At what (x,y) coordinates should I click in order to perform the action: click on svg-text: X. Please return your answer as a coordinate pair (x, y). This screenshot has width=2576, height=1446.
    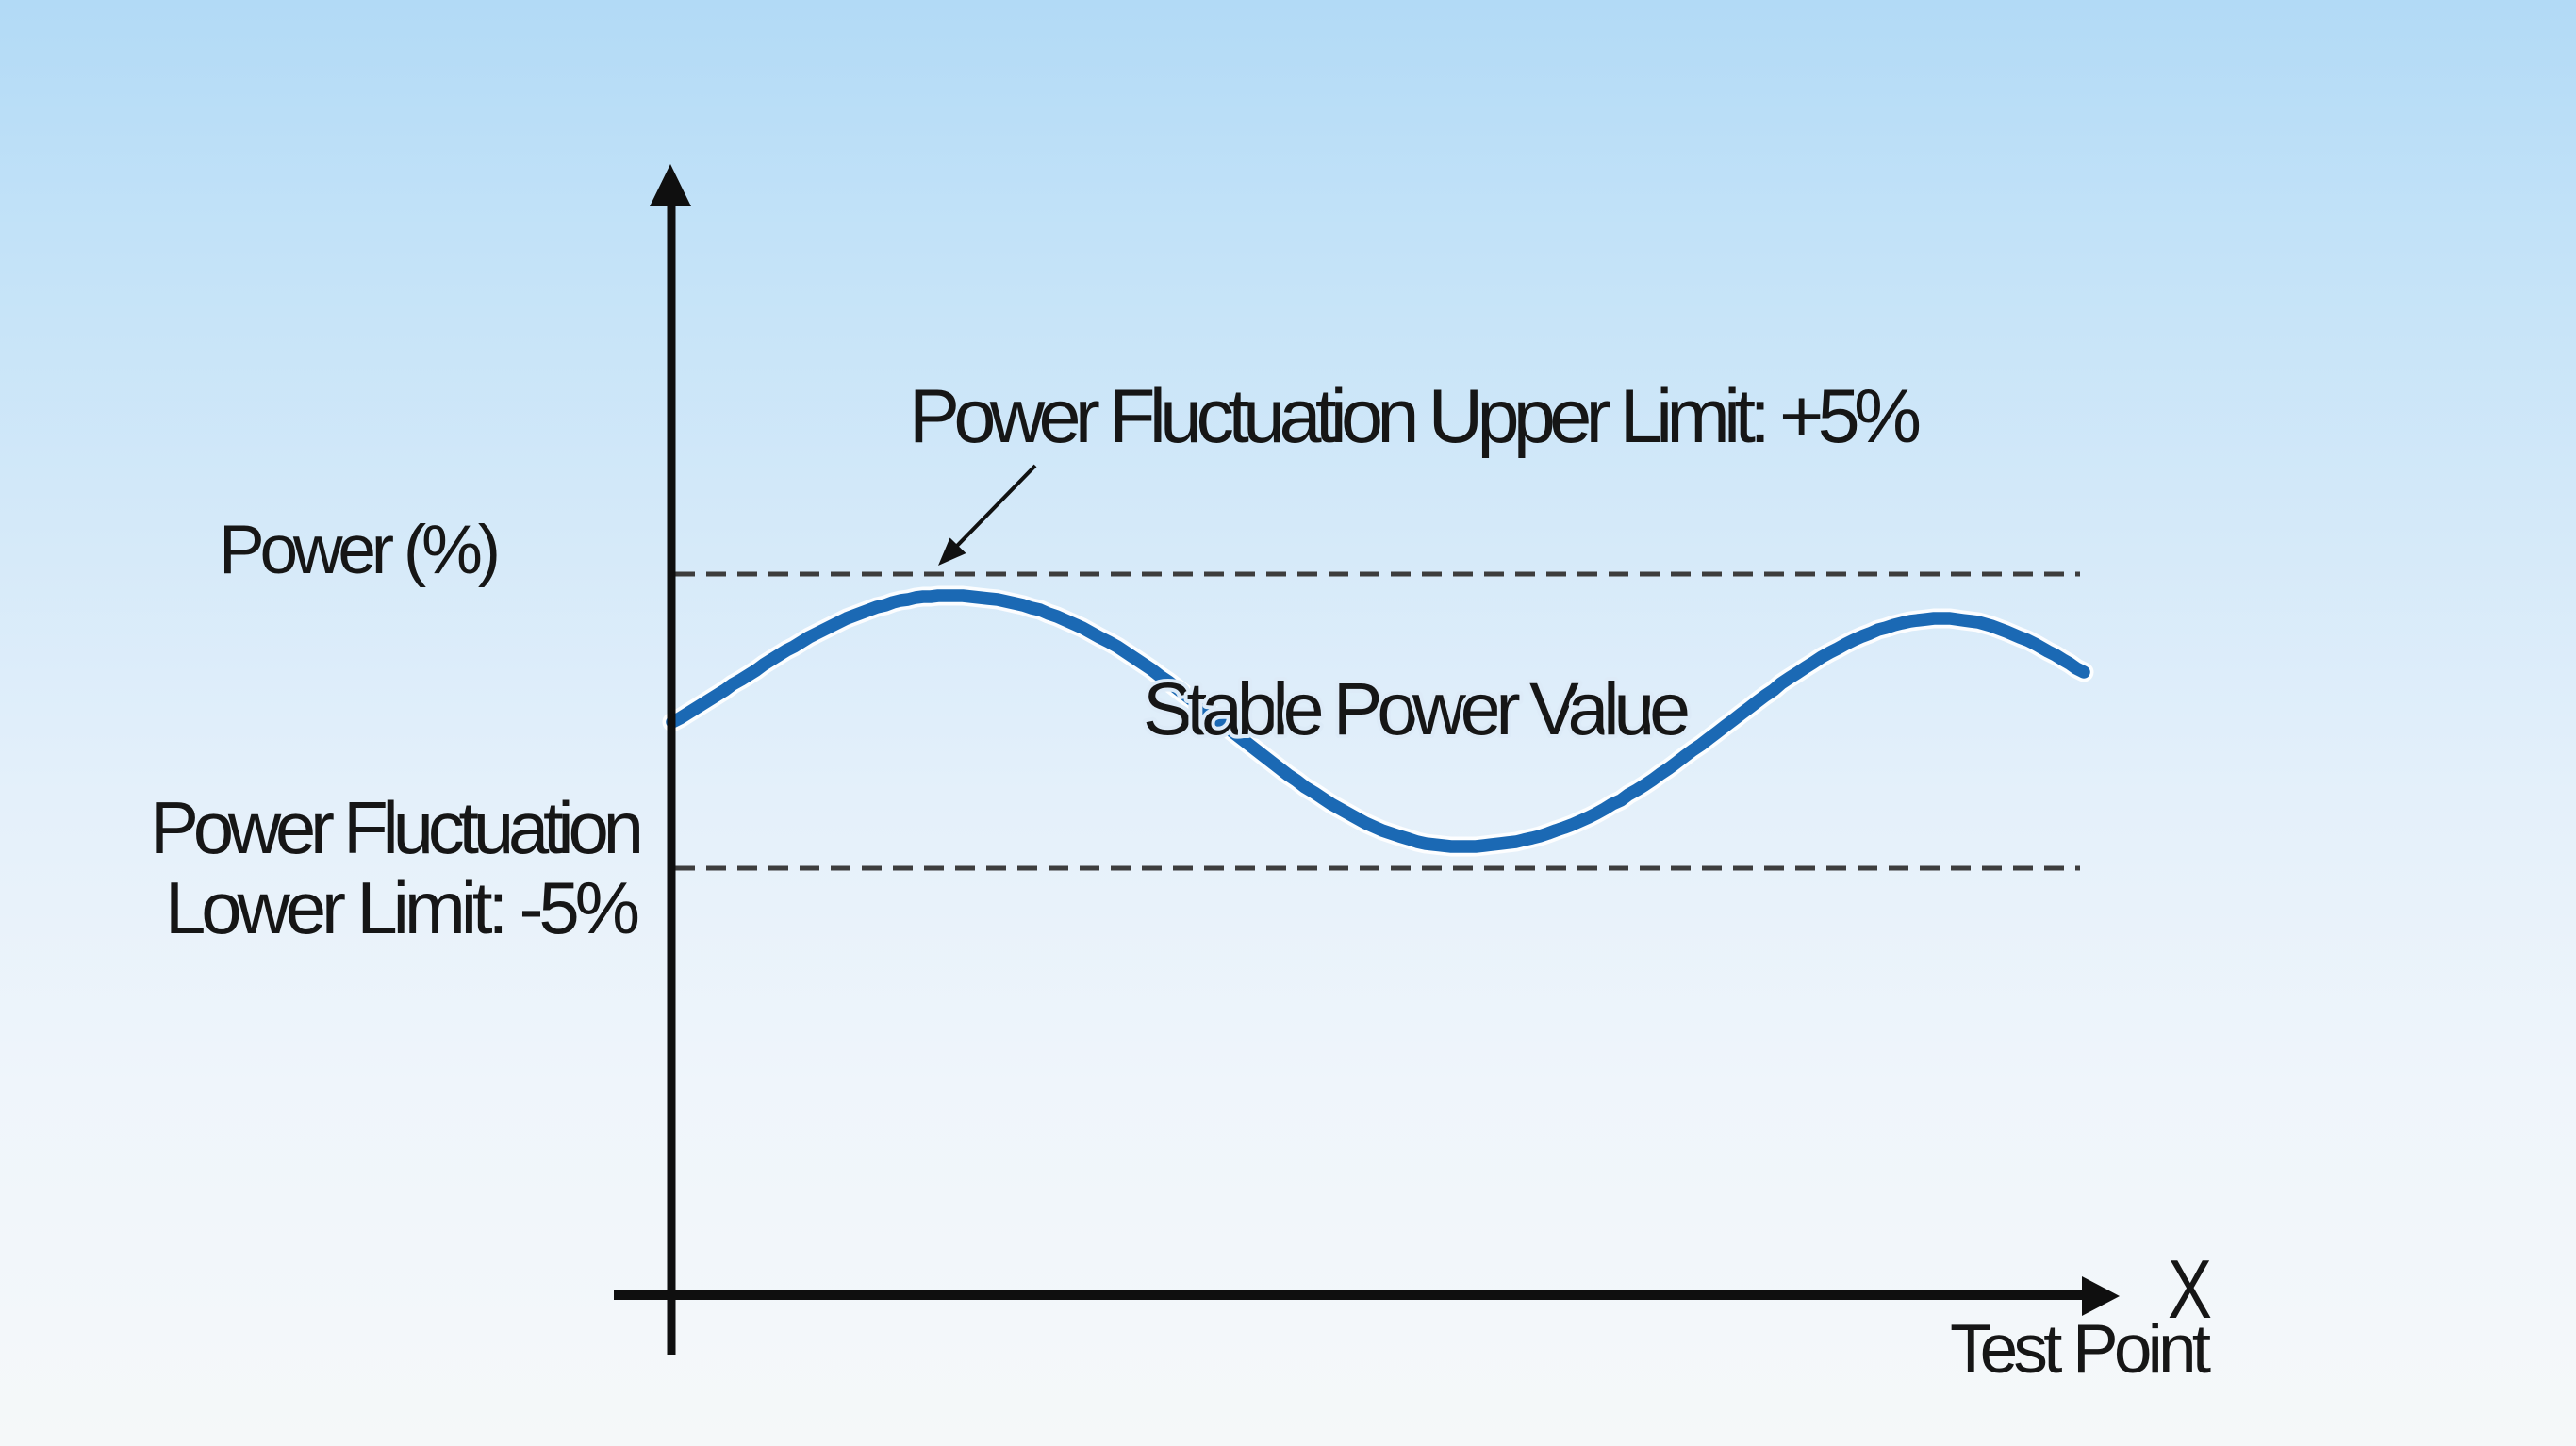
    Looking at the image, I should click on (2190, 1289).